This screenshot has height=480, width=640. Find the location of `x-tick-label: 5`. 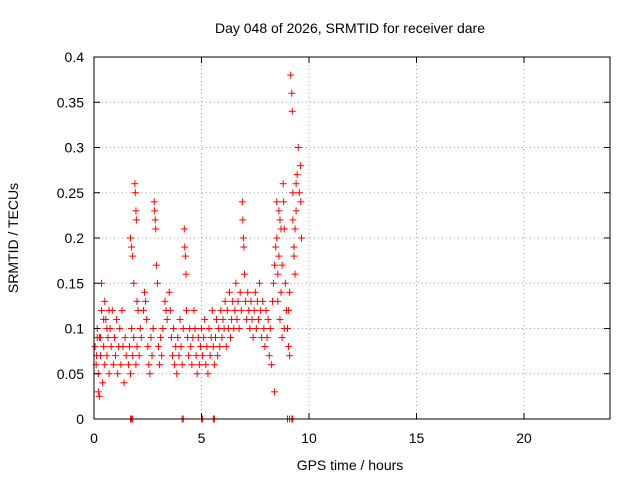

x-tick-label: 5 is located at coordinates (202, 438).